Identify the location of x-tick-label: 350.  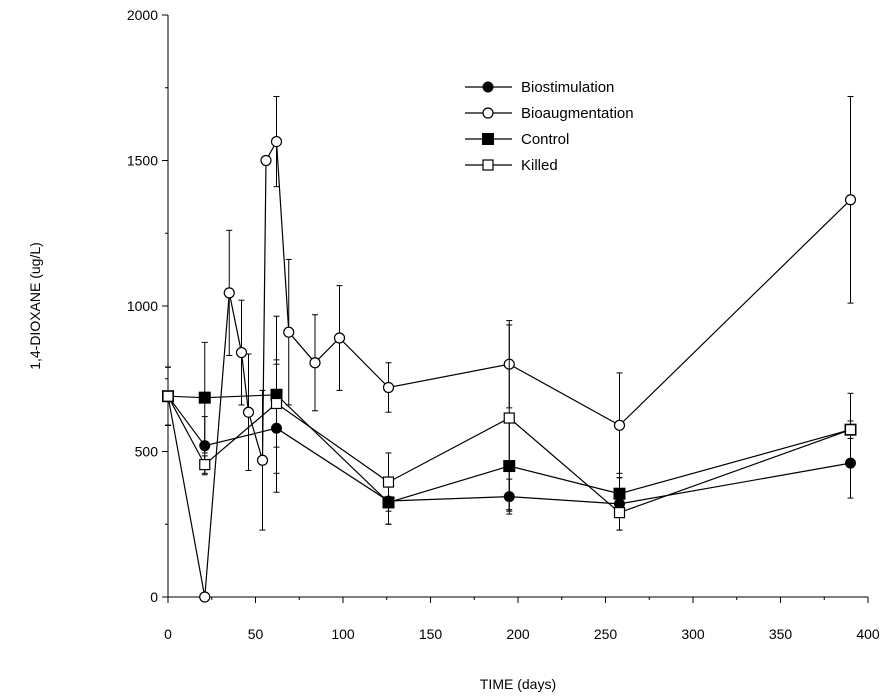
(781, 634).